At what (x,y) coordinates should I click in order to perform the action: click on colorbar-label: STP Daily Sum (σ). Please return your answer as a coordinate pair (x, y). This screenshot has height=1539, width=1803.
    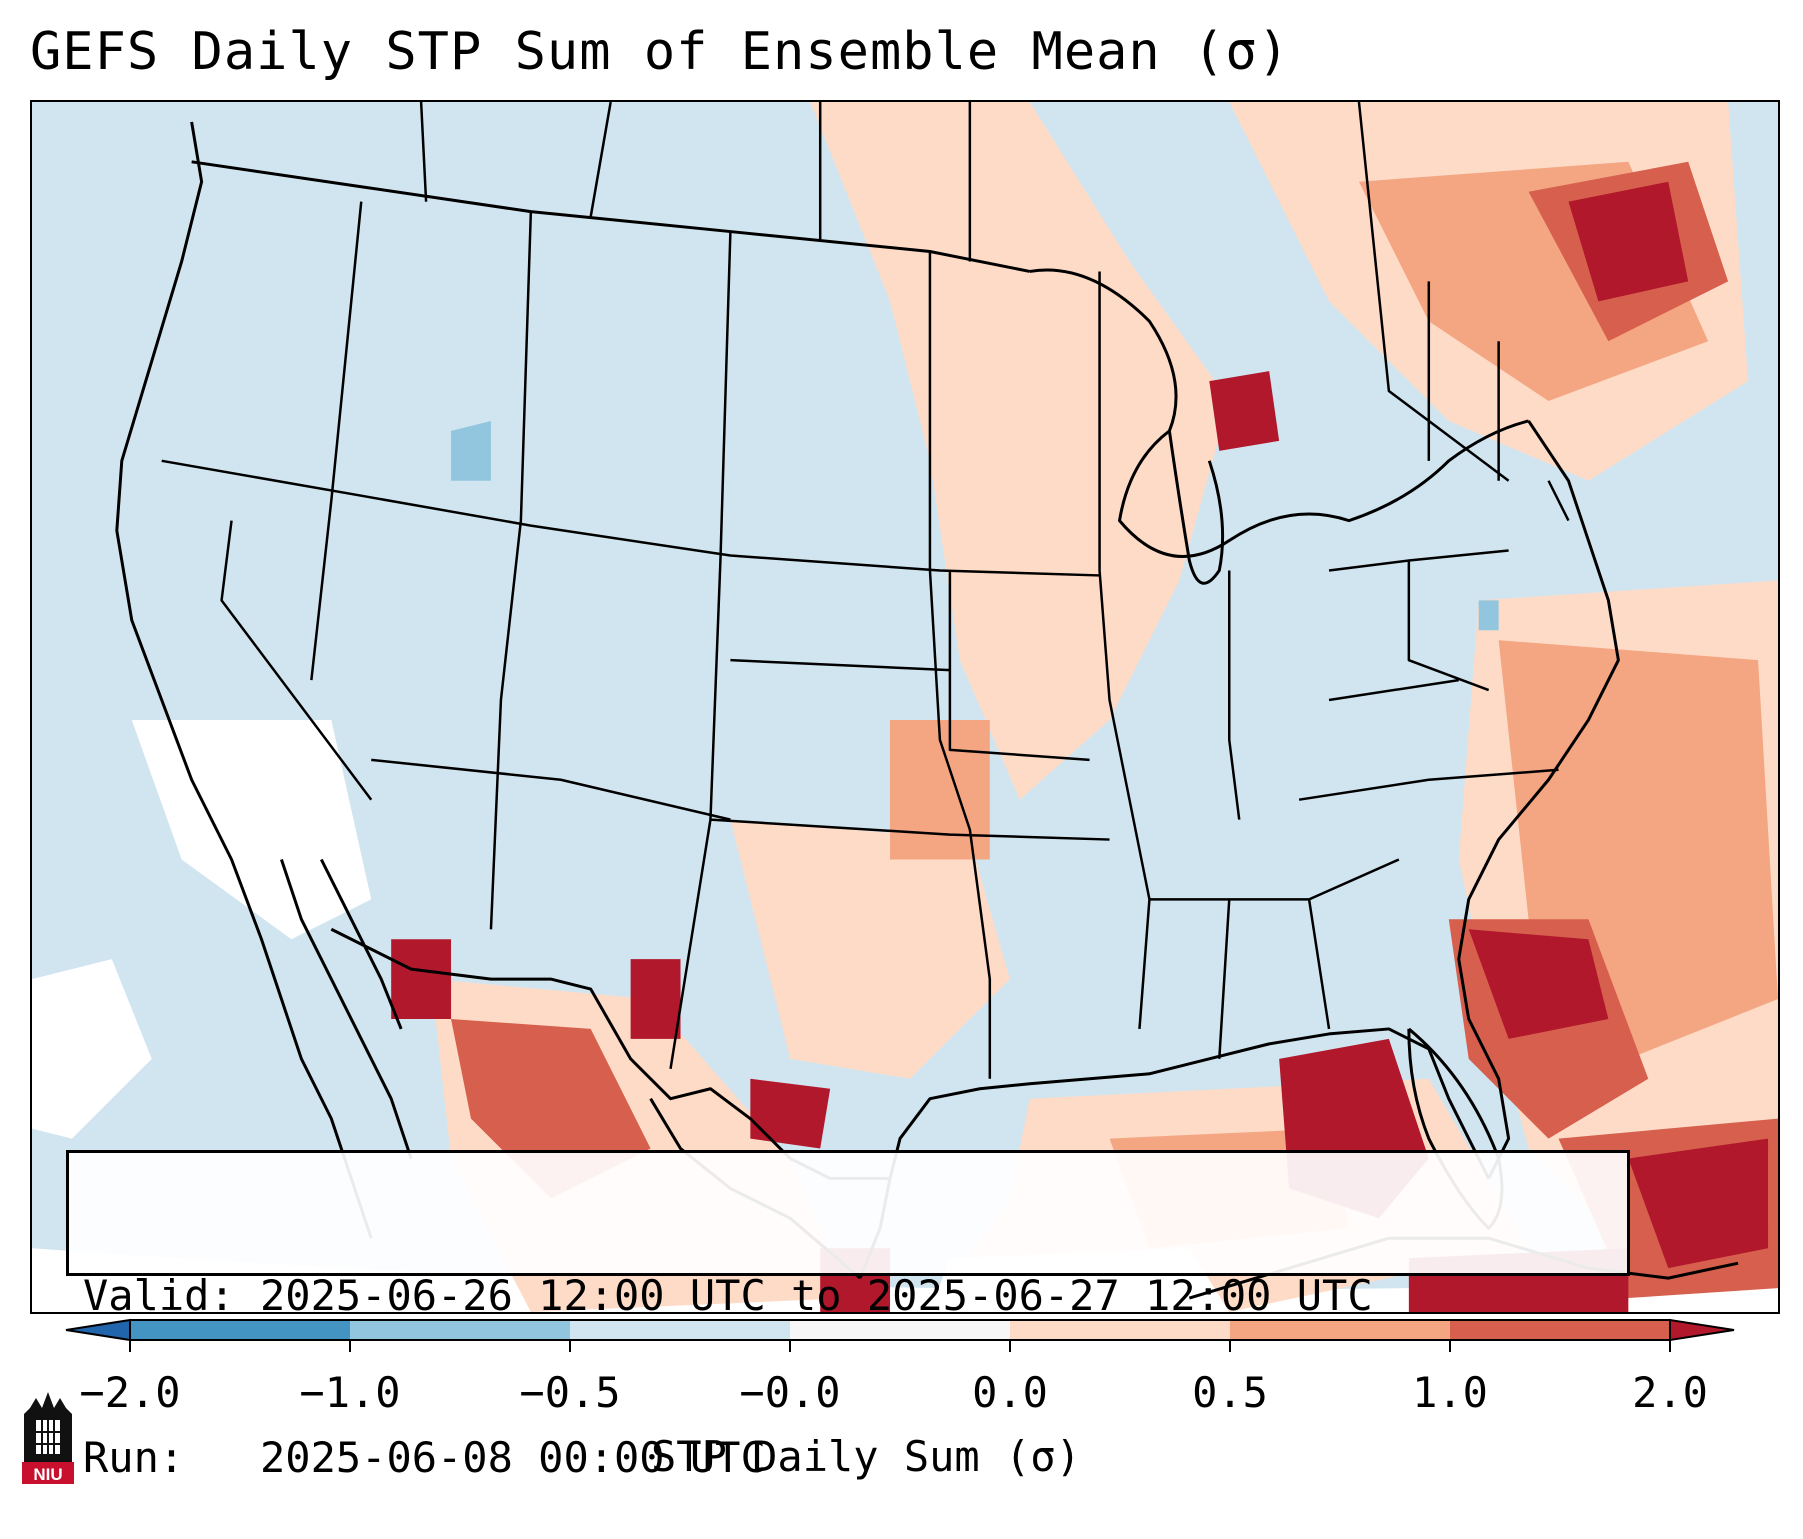
    Looking at the image, I should click on (866, 1456).